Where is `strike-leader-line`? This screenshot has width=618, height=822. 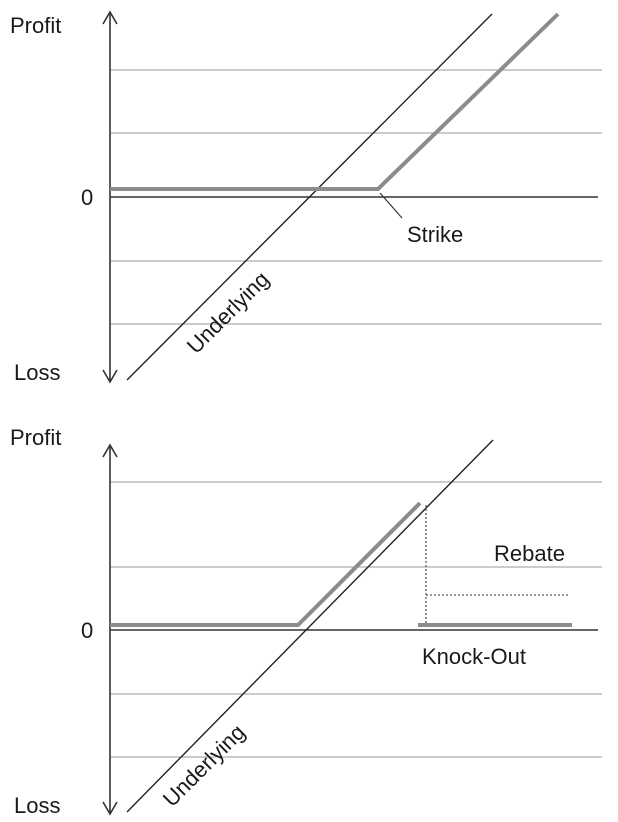 strike-leader-line is located at coordinates (391, 205).